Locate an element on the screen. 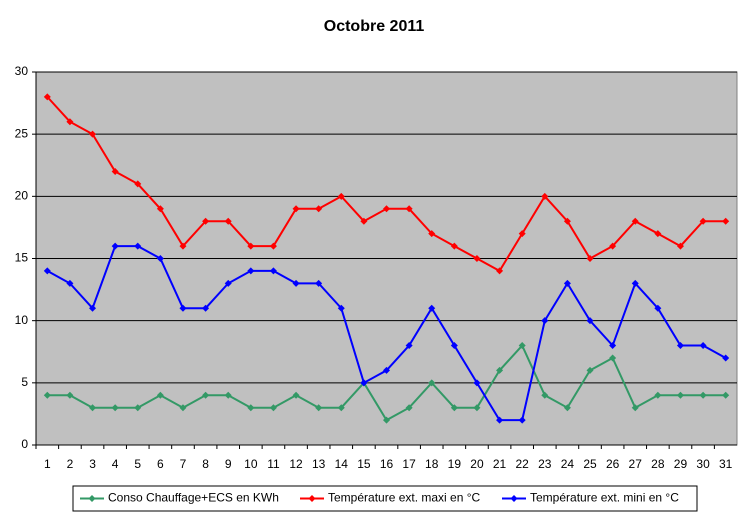  x-tick-label: 17 is located at coordinates (409, 464).